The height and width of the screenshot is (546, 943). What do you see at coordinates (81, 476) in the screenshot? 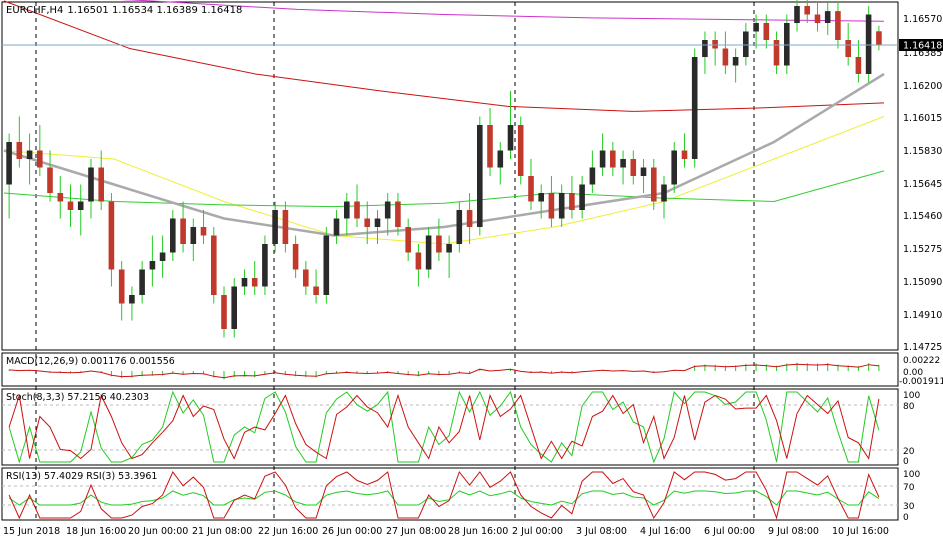
I see `rsi-label: RSI(13) 57.4029 RSI(3) 53.3961` at bounding box center [81, 476].